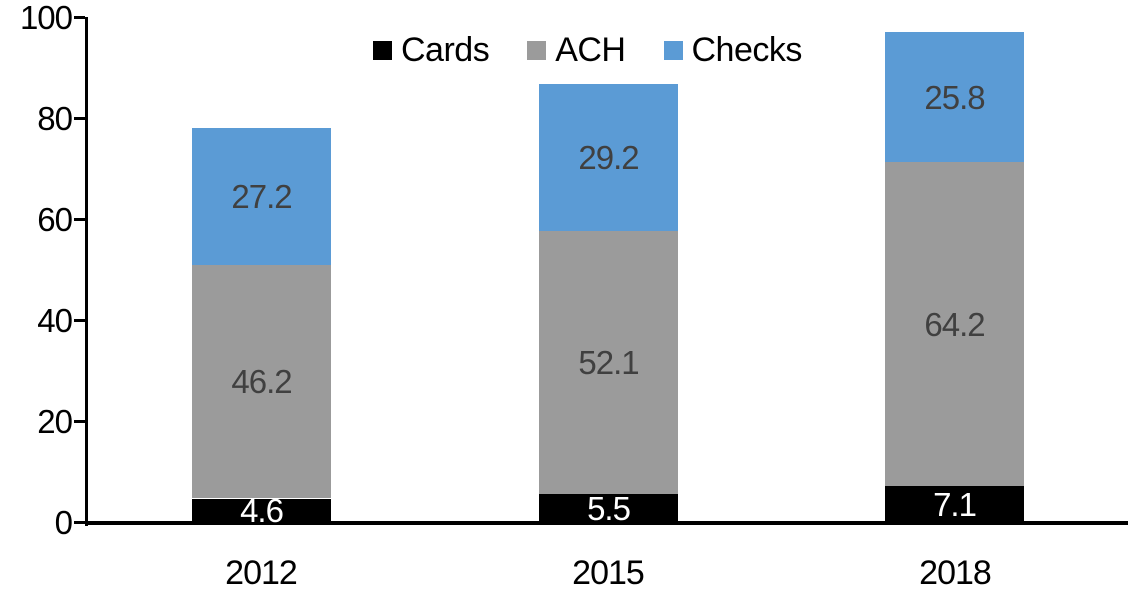 This screenshot has width=1134, height=599. Describe the element at coordinates (46, 18) in the screenshot. I see `y-axis-tick-label: 100` at that location.